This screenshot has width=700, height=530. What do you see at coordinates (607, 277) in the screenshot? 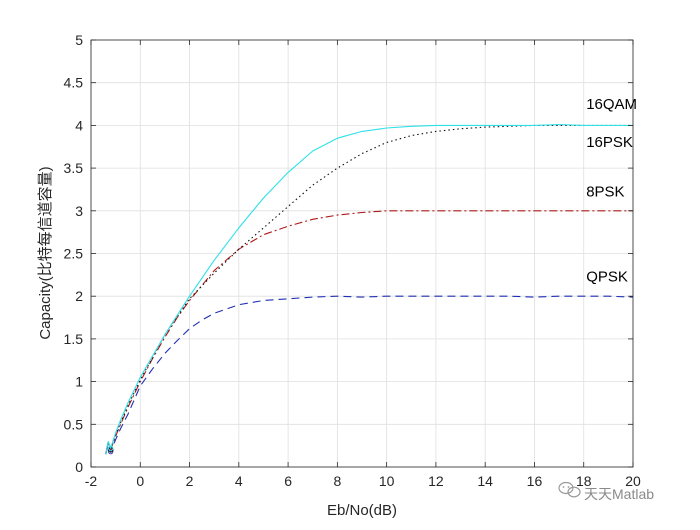
I see `series-label-qpsk: QPSK` at bounding box center [607, 277].